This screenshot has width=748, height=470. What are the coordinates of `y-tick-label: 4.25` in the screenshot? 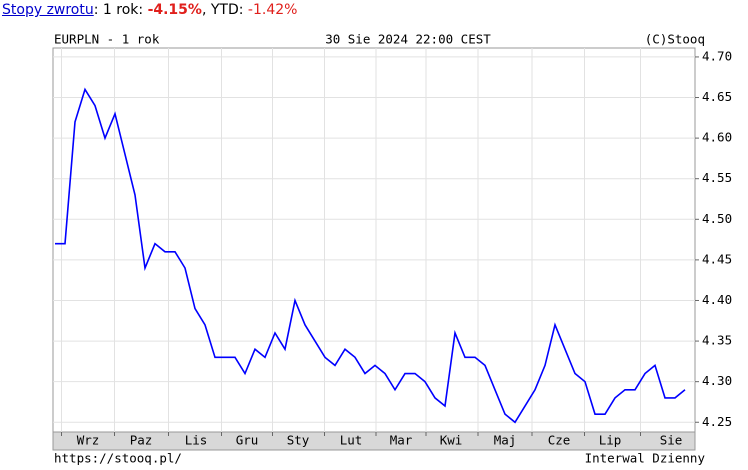 It's located at (717, 421).